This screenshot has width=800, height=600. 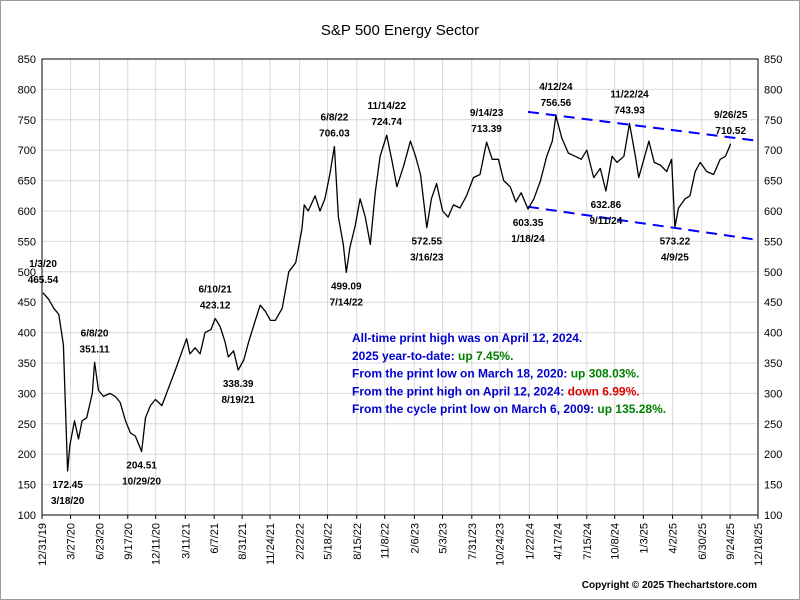 What do you see at coordinates (460, 391) in the screenshot?
I see `summary-segment: From the print high on April 12, 2024:` at bounding box center [460, 391].